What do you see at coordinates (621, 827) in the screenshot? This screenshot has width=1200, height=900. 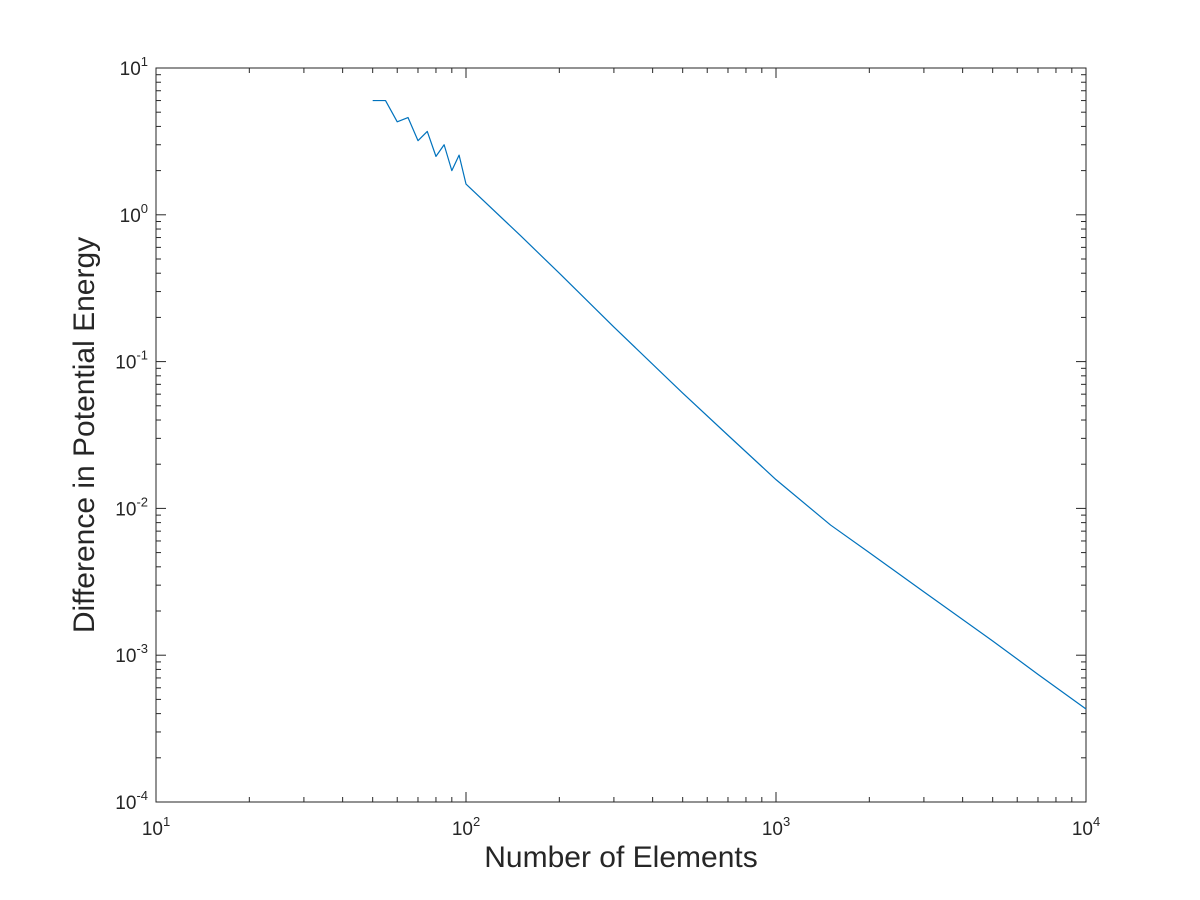 I see `x-tick-labels: 10¹ 10² 10³ 10⁴` at bounding box center [621, 827].